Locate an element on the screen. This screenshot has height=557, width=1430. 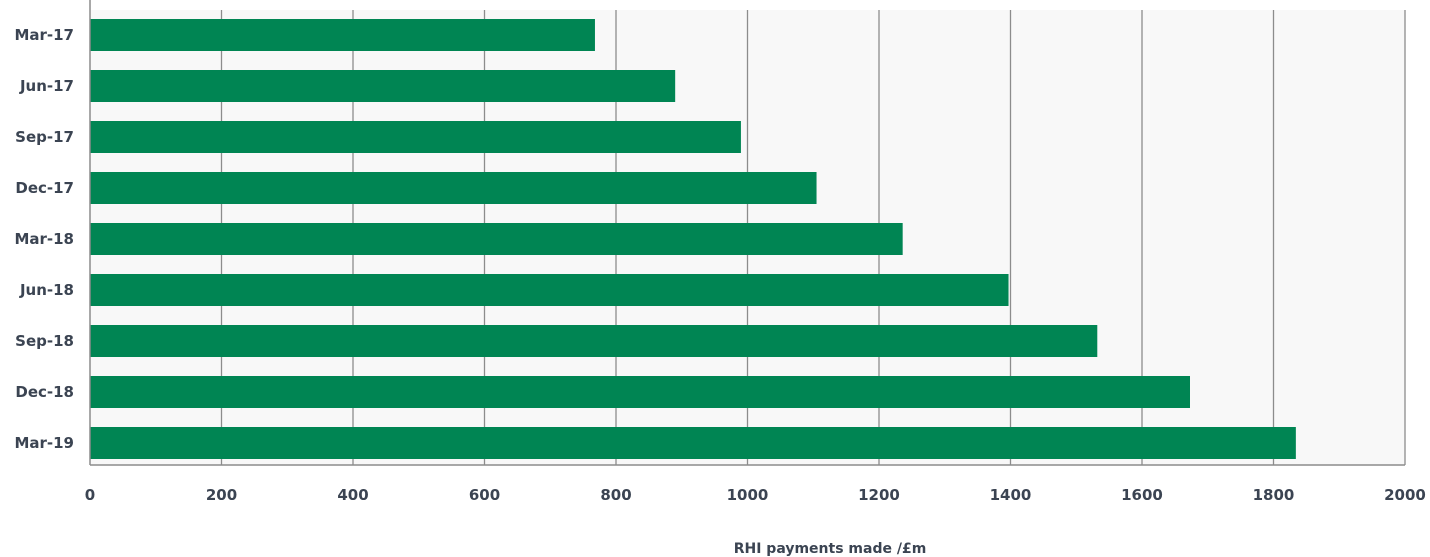
x-tick-label: 0 is located at coordinates (90, 495).